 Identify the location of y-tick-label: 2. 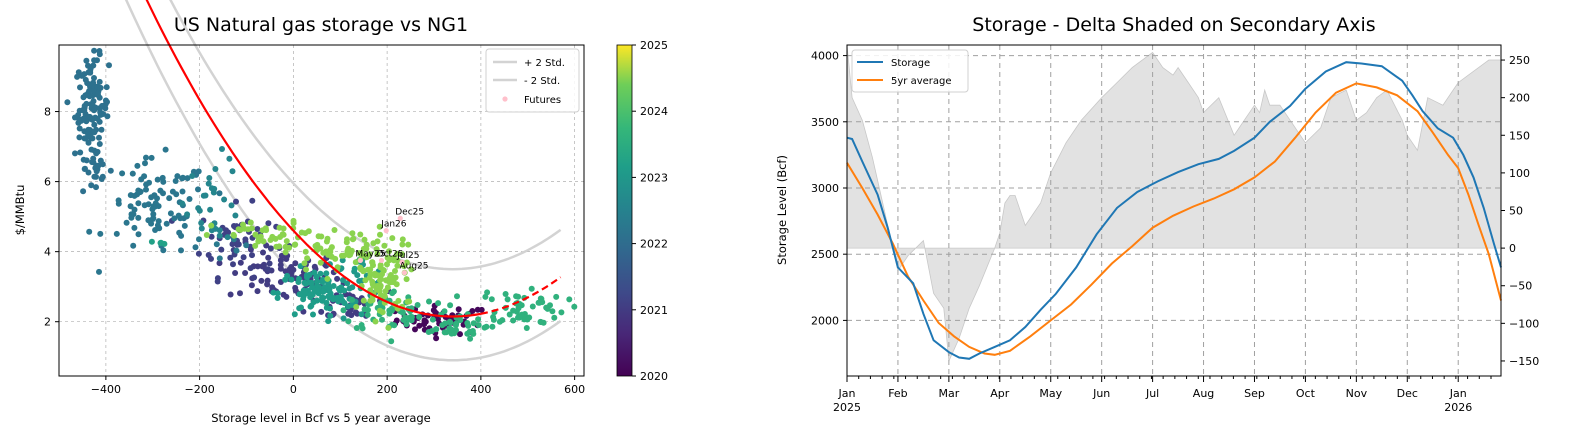
(47, 322).